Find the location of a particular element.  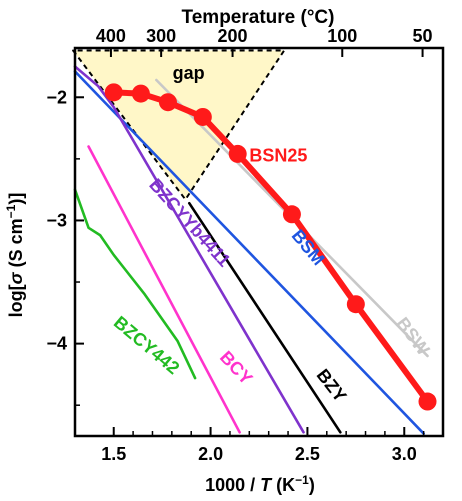

x-tick-label: 3.0 is located at coordinates (404, 454).